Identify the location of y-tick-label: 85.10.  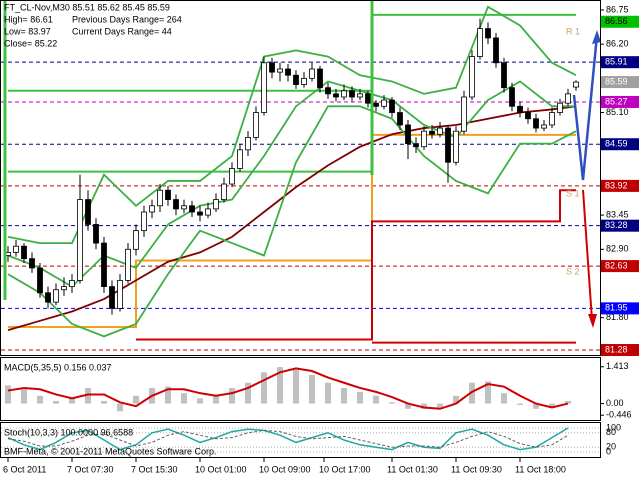
(617, 112).